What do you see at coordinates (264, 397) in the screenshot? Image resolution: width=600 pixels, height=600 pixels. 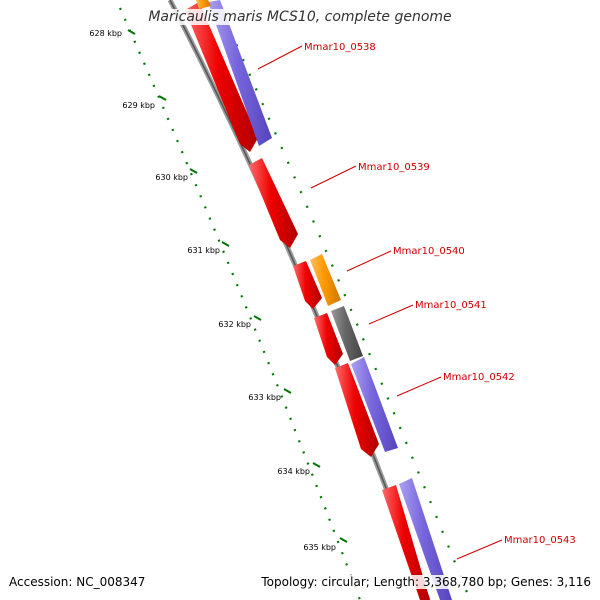 I see `kbp-label: 633 kbp` at bounding box center [264, 397].